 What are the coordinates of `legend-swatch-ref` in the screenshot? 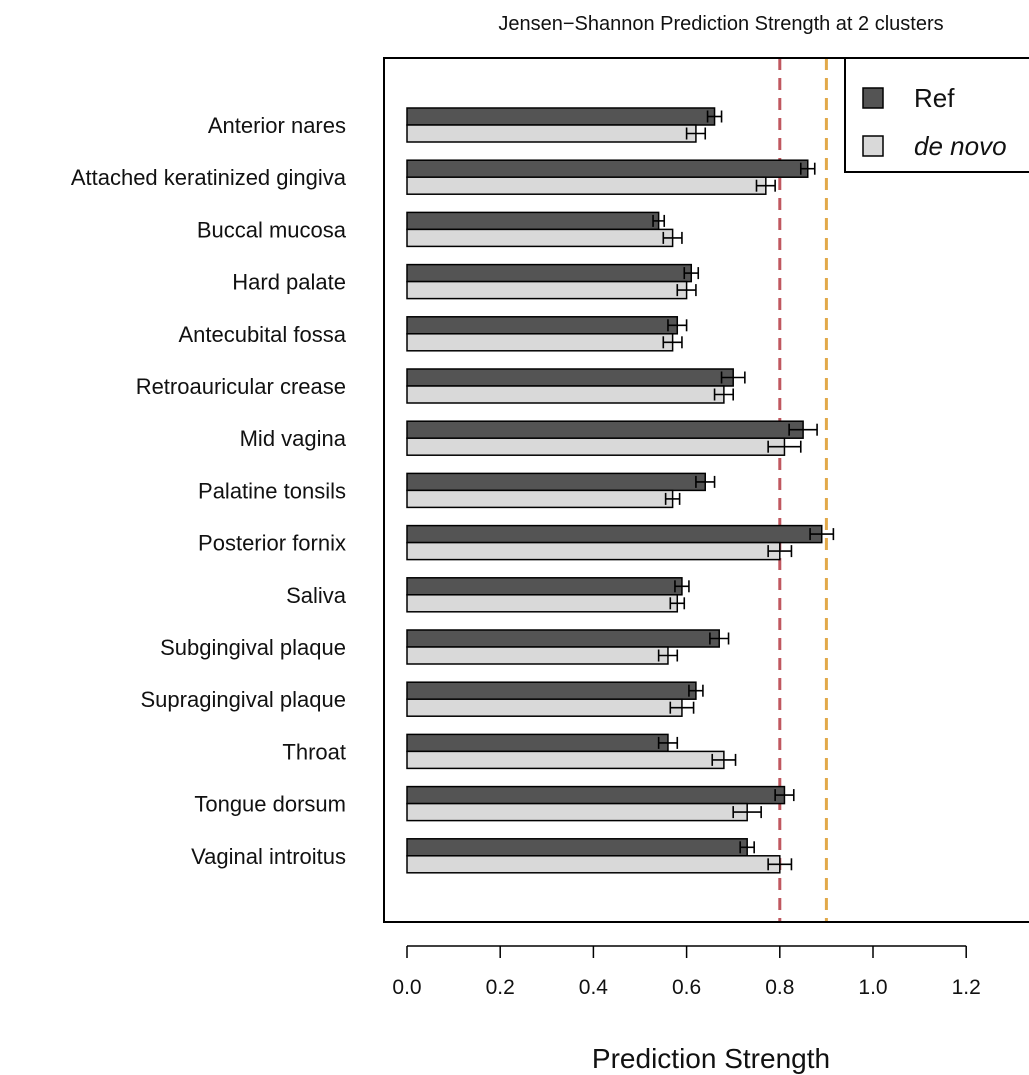 It's located at (873, 98).